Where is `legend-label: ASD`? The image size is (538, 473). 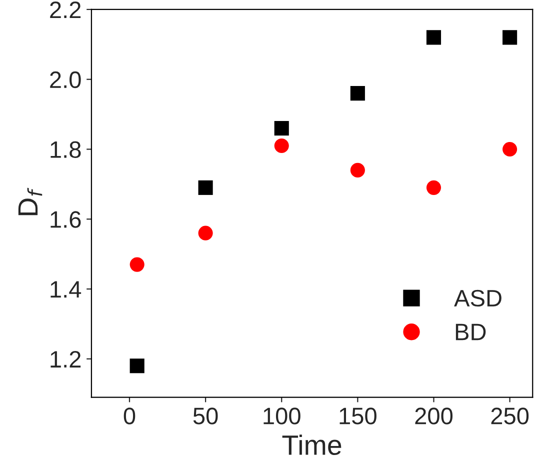
legend-label: ASD is located at coordinates (478, 298).